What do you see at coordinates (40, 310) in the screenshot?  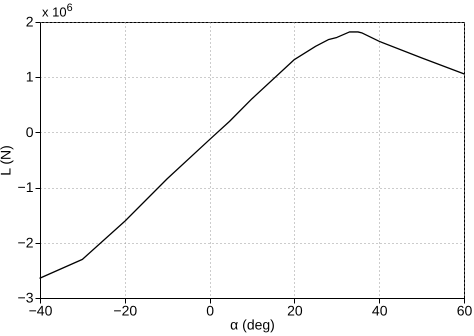 I see `x-tick-label: −40` at bounding box center [40, 310].